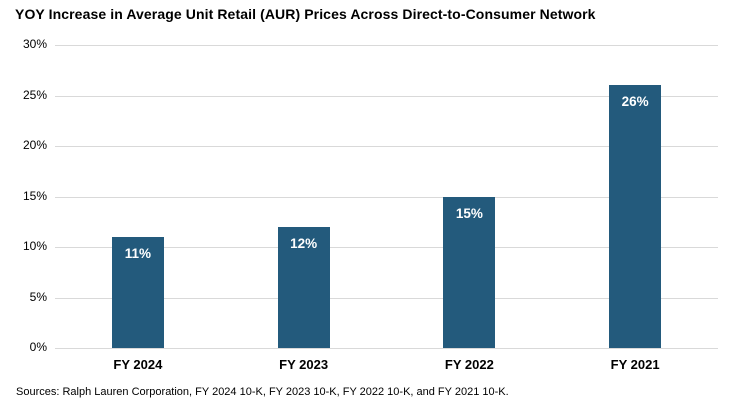 The width and height of the screenshot is (738, 414). Describe the element at coordinates (138, 364) in the screenshot. I see `x-axis-category-label: FY 2024` at that location.